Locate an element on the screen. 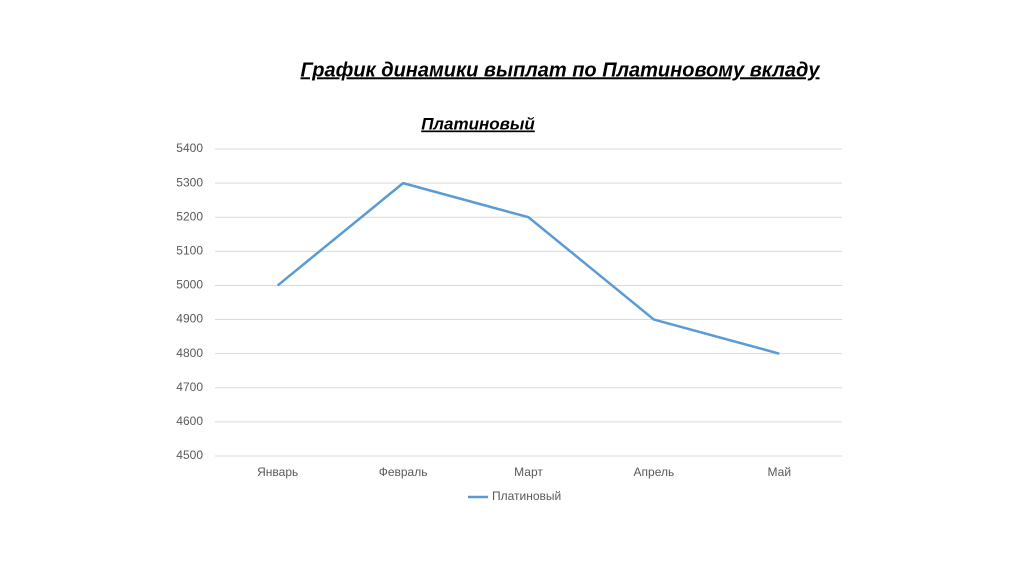 The image size is (1024, 574). y-tick-label: 4800 is located at coordinates (189, 353).